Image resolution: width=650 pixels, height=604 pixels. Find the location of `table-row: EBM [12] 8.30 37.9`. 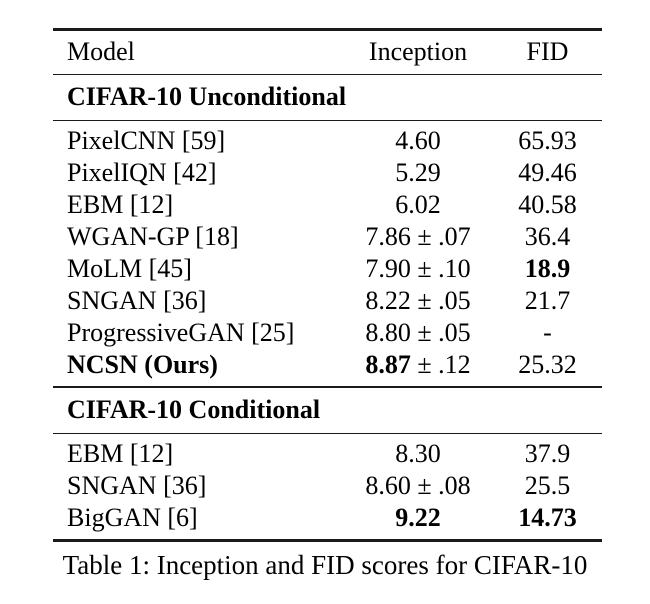

table-row: EBM [12] 8.30 37.9 is located at coordinates (327, 452).